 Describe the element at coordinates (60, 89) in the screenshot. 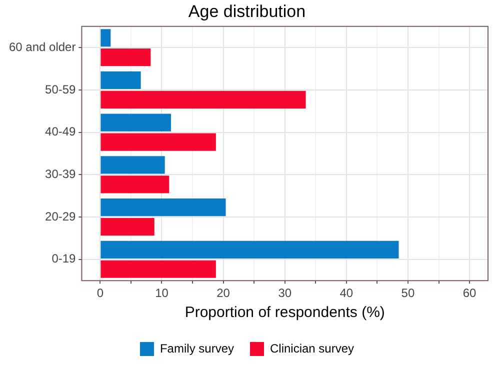

I see `y-tick-label: 50-59` at that location.